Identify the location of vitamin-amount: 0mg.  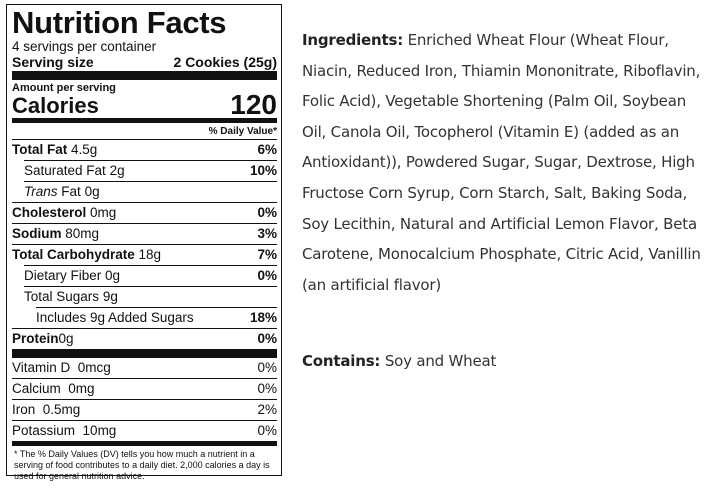
(81, 388).